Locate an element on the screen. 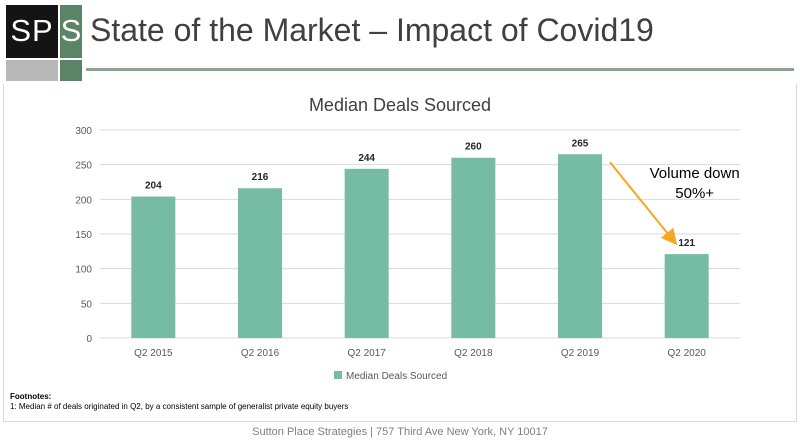  company-logo: SP S is located at coordinates (44, 43).